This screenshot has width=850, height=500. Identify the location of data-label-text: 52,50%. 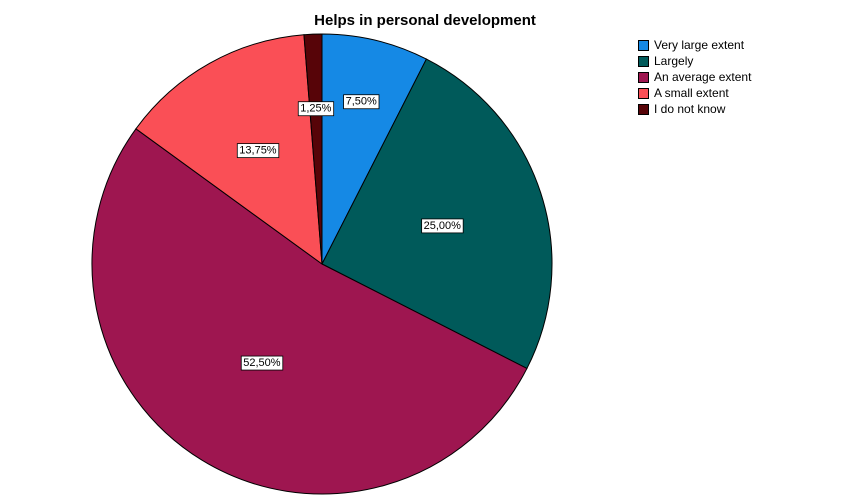
(262, 363).